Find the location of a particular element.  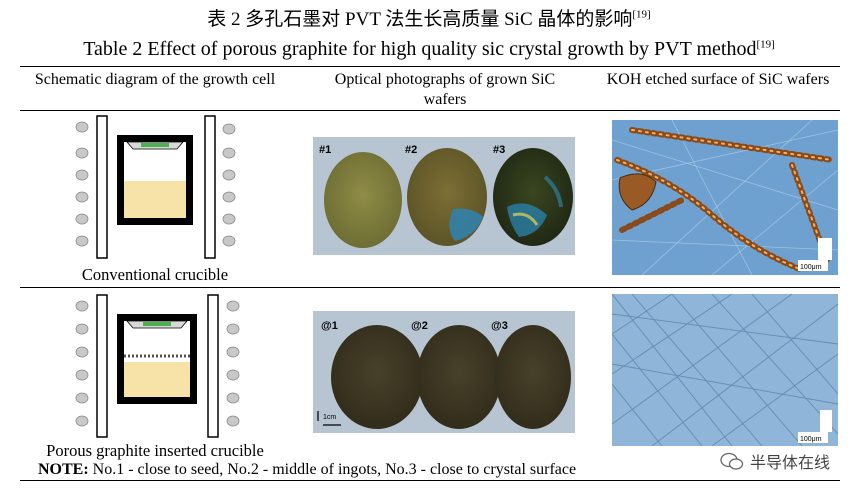

caption-porous-graphite-crucible: Porous graphite inserted crucible is located at coordinates (155, 450).